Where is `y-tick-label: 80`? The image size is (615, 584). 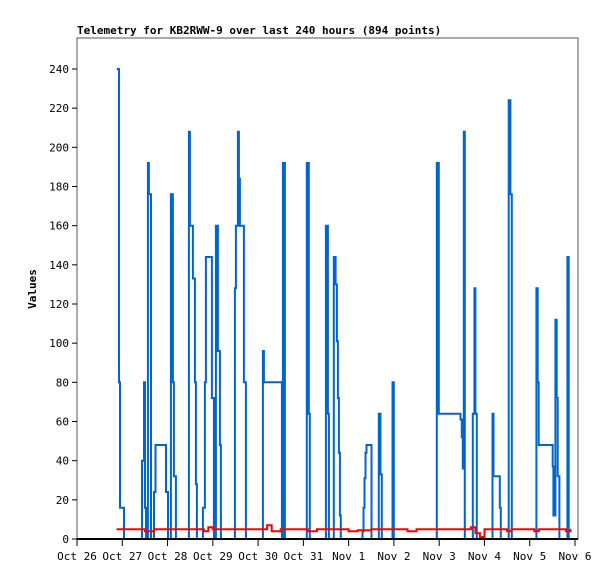 y-tick-label: 80 is located at coordinates (62, 382).